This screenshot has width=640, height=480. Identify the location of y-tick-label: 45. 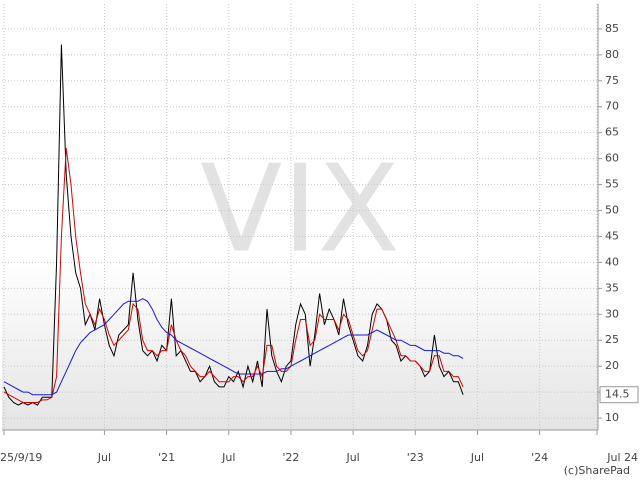
(612, 235).